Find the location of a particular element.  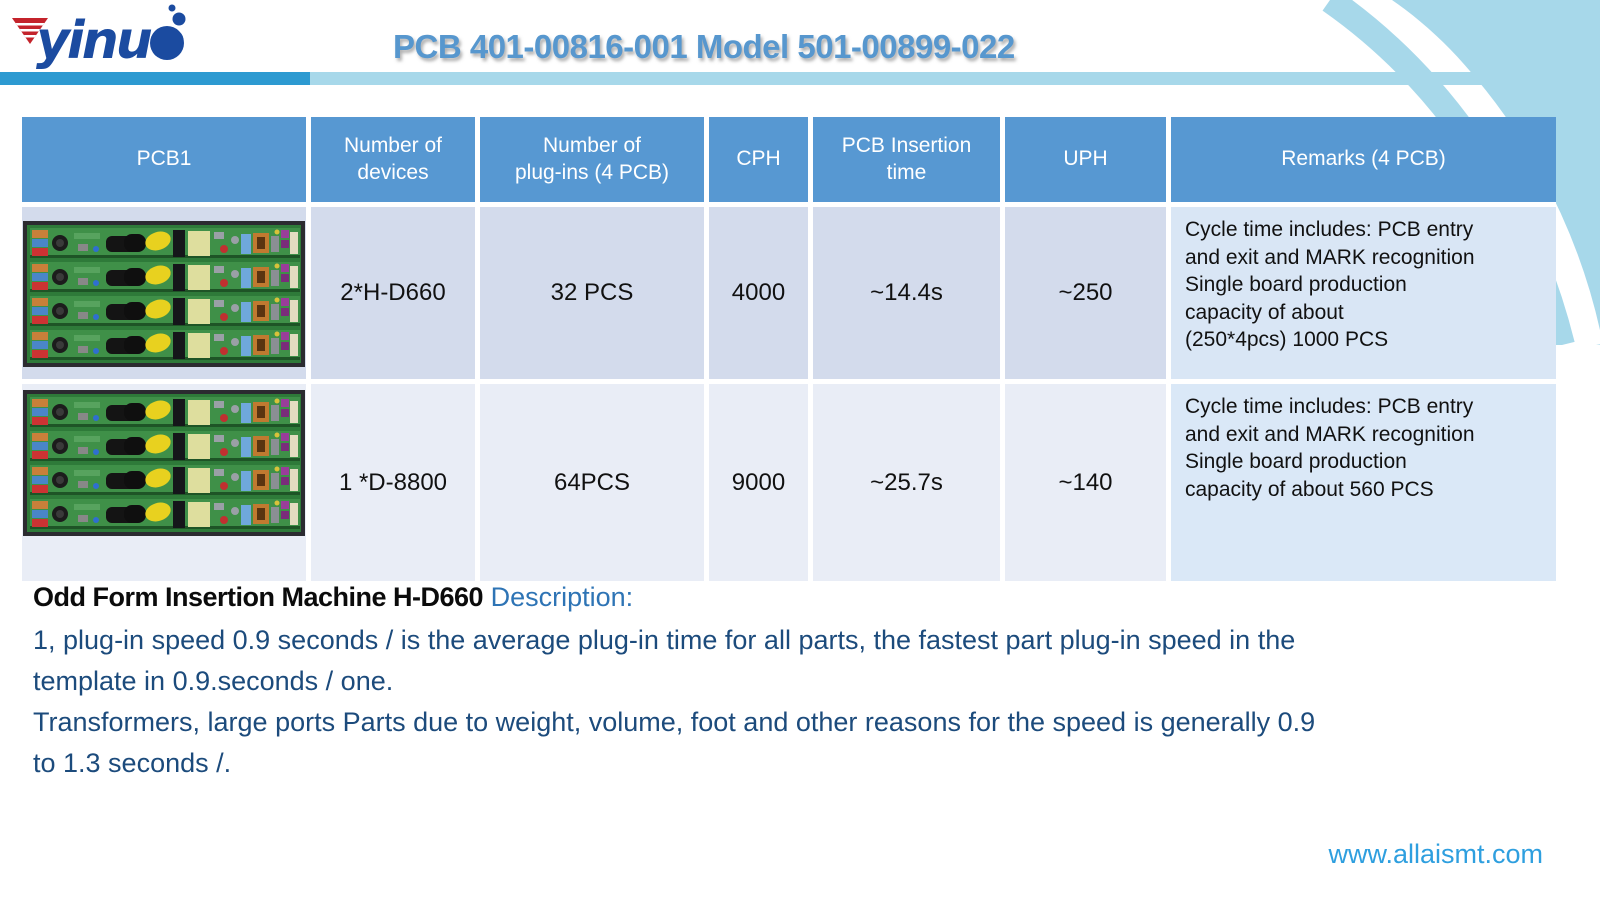

col-header-remarks: Remarks (4 PCB) is located at coordinates (1363, 159).